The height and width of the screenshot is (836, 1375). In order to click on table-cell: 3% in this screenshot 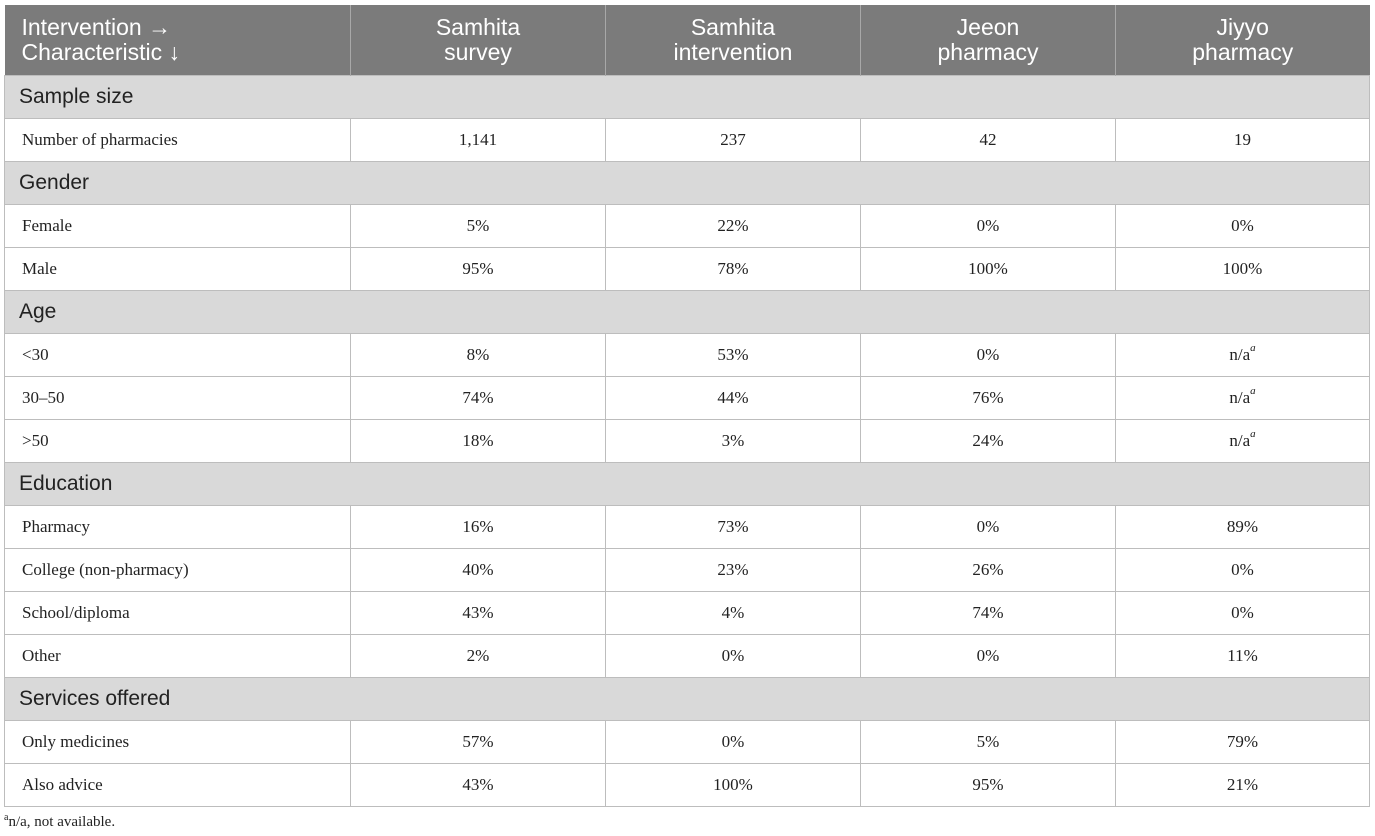, I will do `click(733, 441)`.